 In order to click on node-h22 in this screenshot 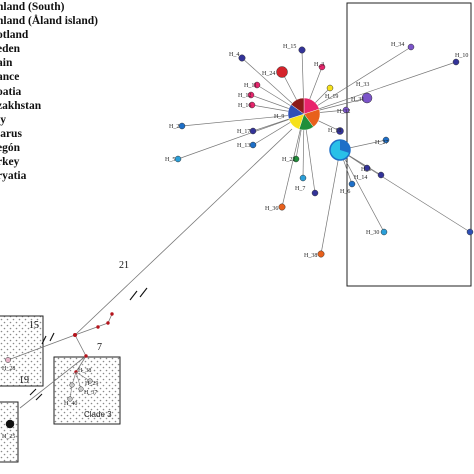, I will do `click(296, 159)`.